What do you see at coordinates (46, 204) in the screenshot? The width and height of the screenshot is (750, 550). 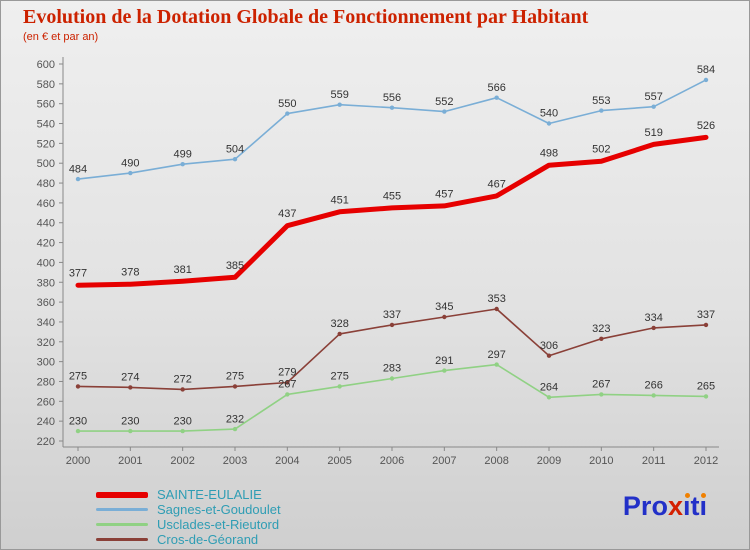 I see `svg-text: 460` at bounding box center [46, 204].